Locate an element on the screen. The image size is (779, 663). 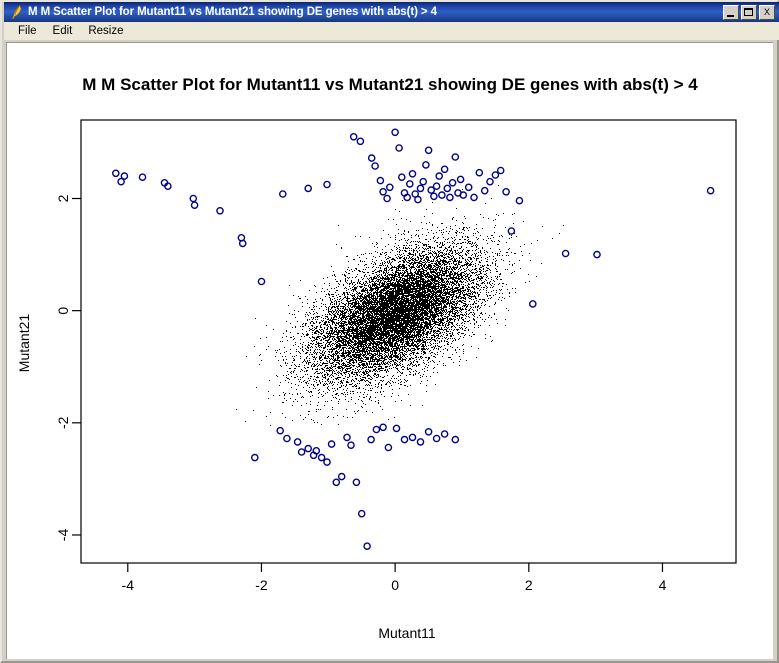
minimize-icon is located at coordinates (730, 15).